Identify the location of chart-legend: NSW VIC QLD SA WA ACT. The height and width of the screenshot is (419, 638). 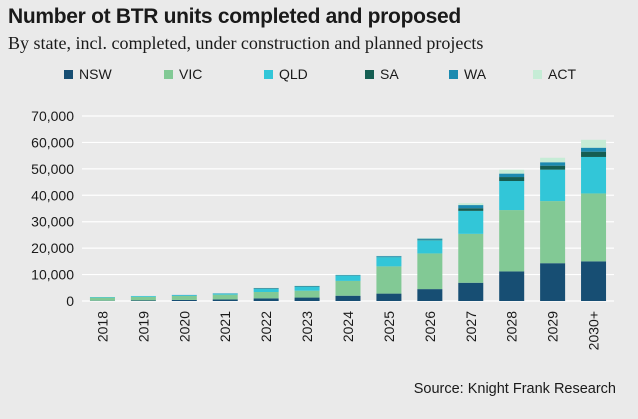
(319, 75).